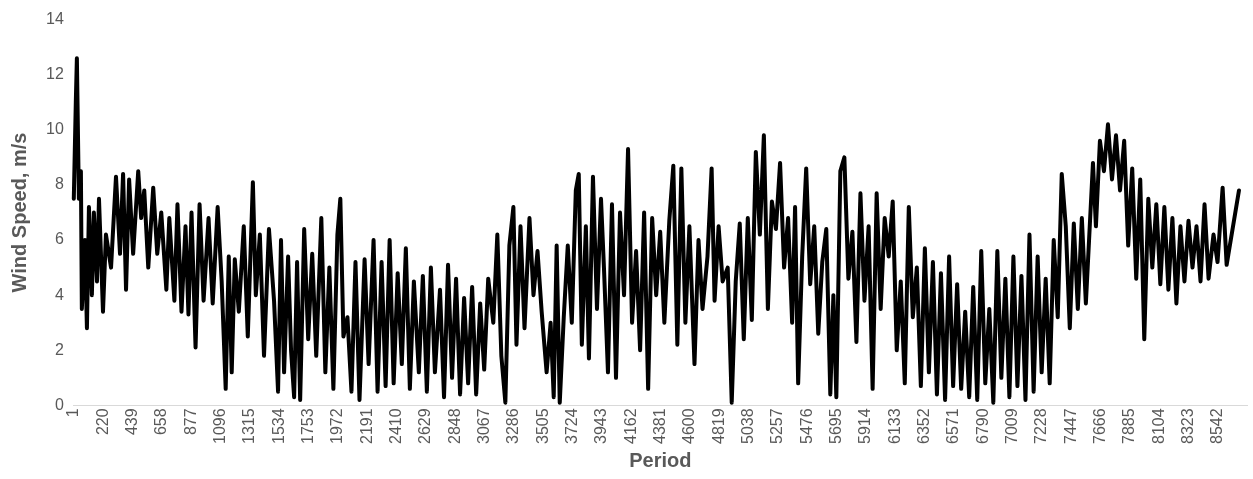  I want to click on x-tick-label: 8104, so click(1158, 426).